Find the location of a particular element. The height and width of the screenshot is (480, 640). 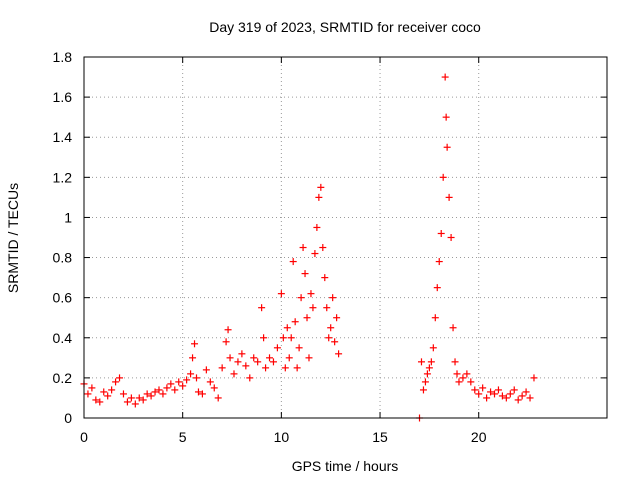

y-tick-label: 1.2 is located at coordinates (63, 177).